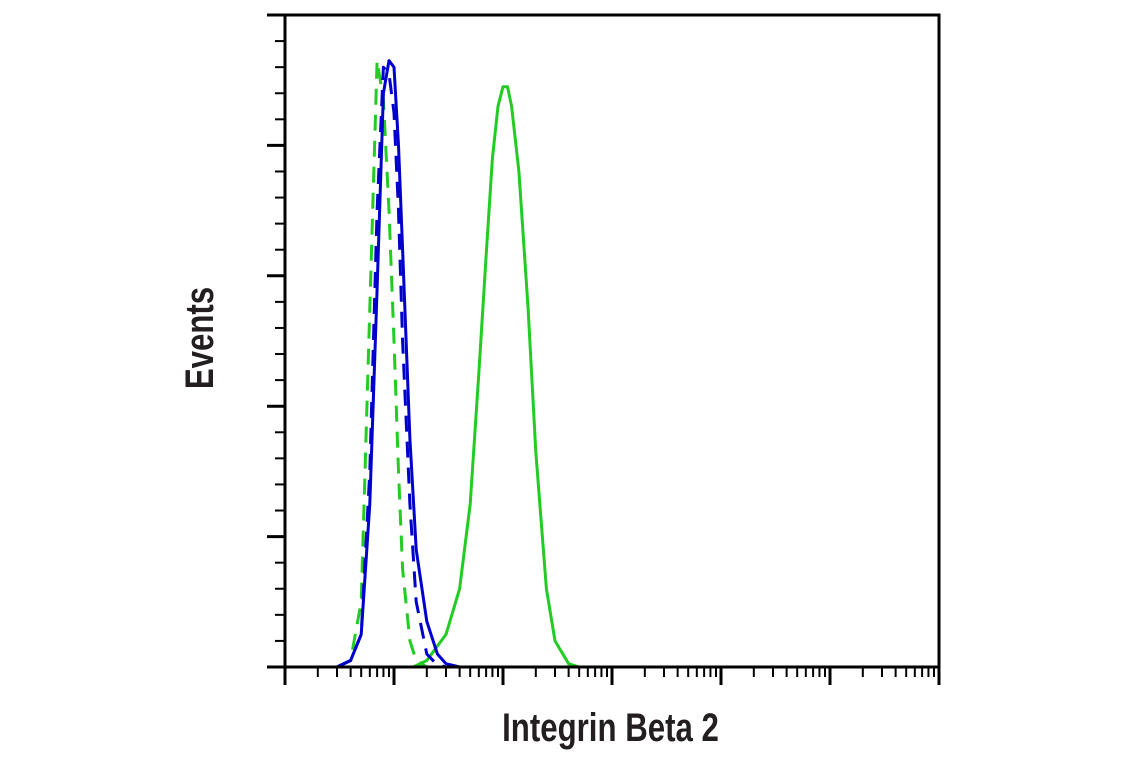 This screenshot has height=768, width=1141. Describe the element at coordinates (610, 728) in the screenshot. I see `x-axis-label: Integrin Beta 2` at that location.